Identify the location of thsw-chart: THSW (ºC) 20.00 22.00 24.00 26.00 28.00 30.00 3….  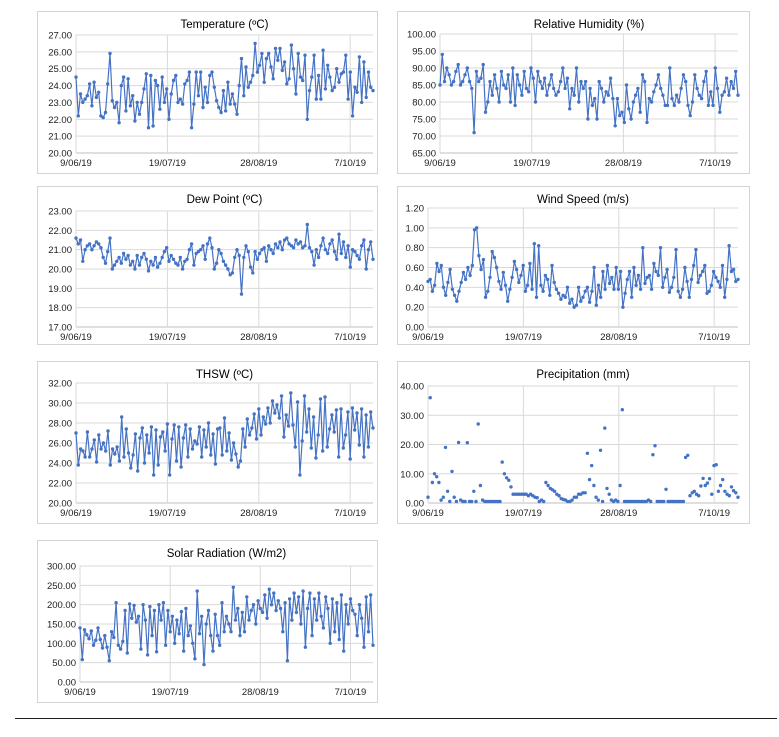
(211, 444).